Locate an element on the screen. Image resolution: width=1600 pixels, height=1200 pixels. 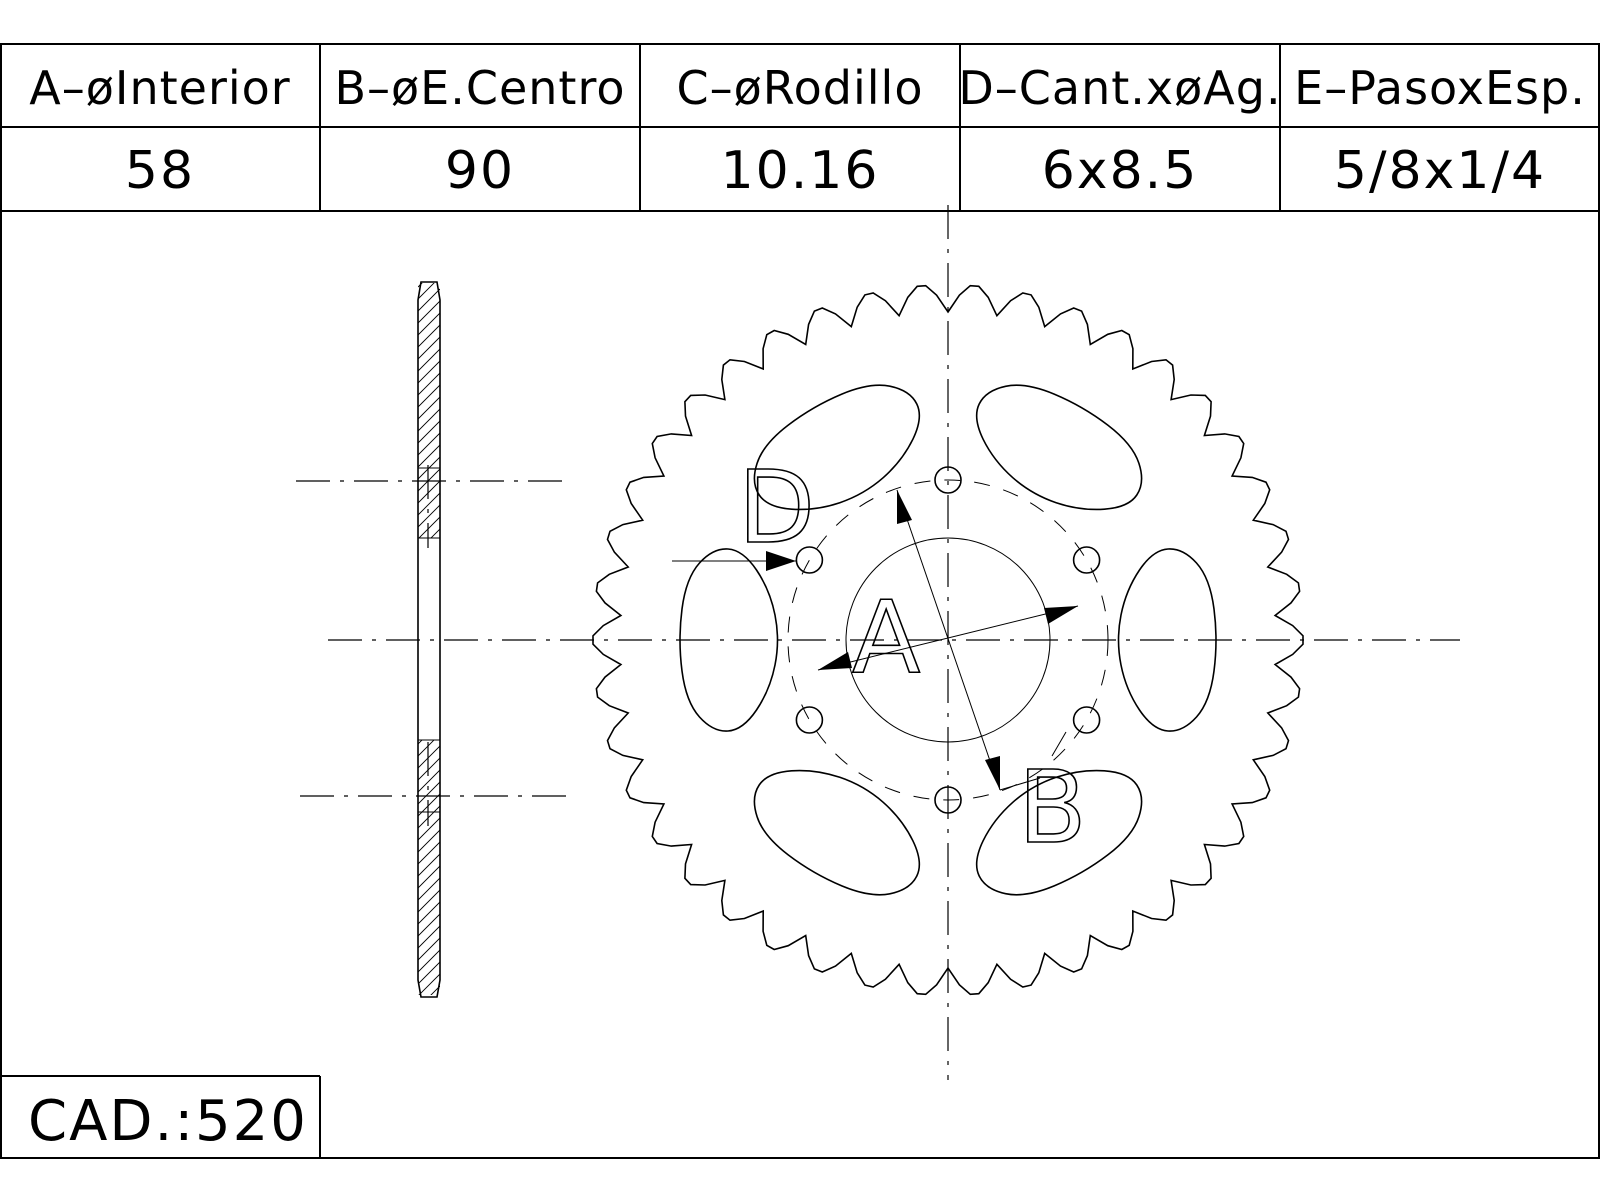
label-b: B is located at coordinates (1052, 807).